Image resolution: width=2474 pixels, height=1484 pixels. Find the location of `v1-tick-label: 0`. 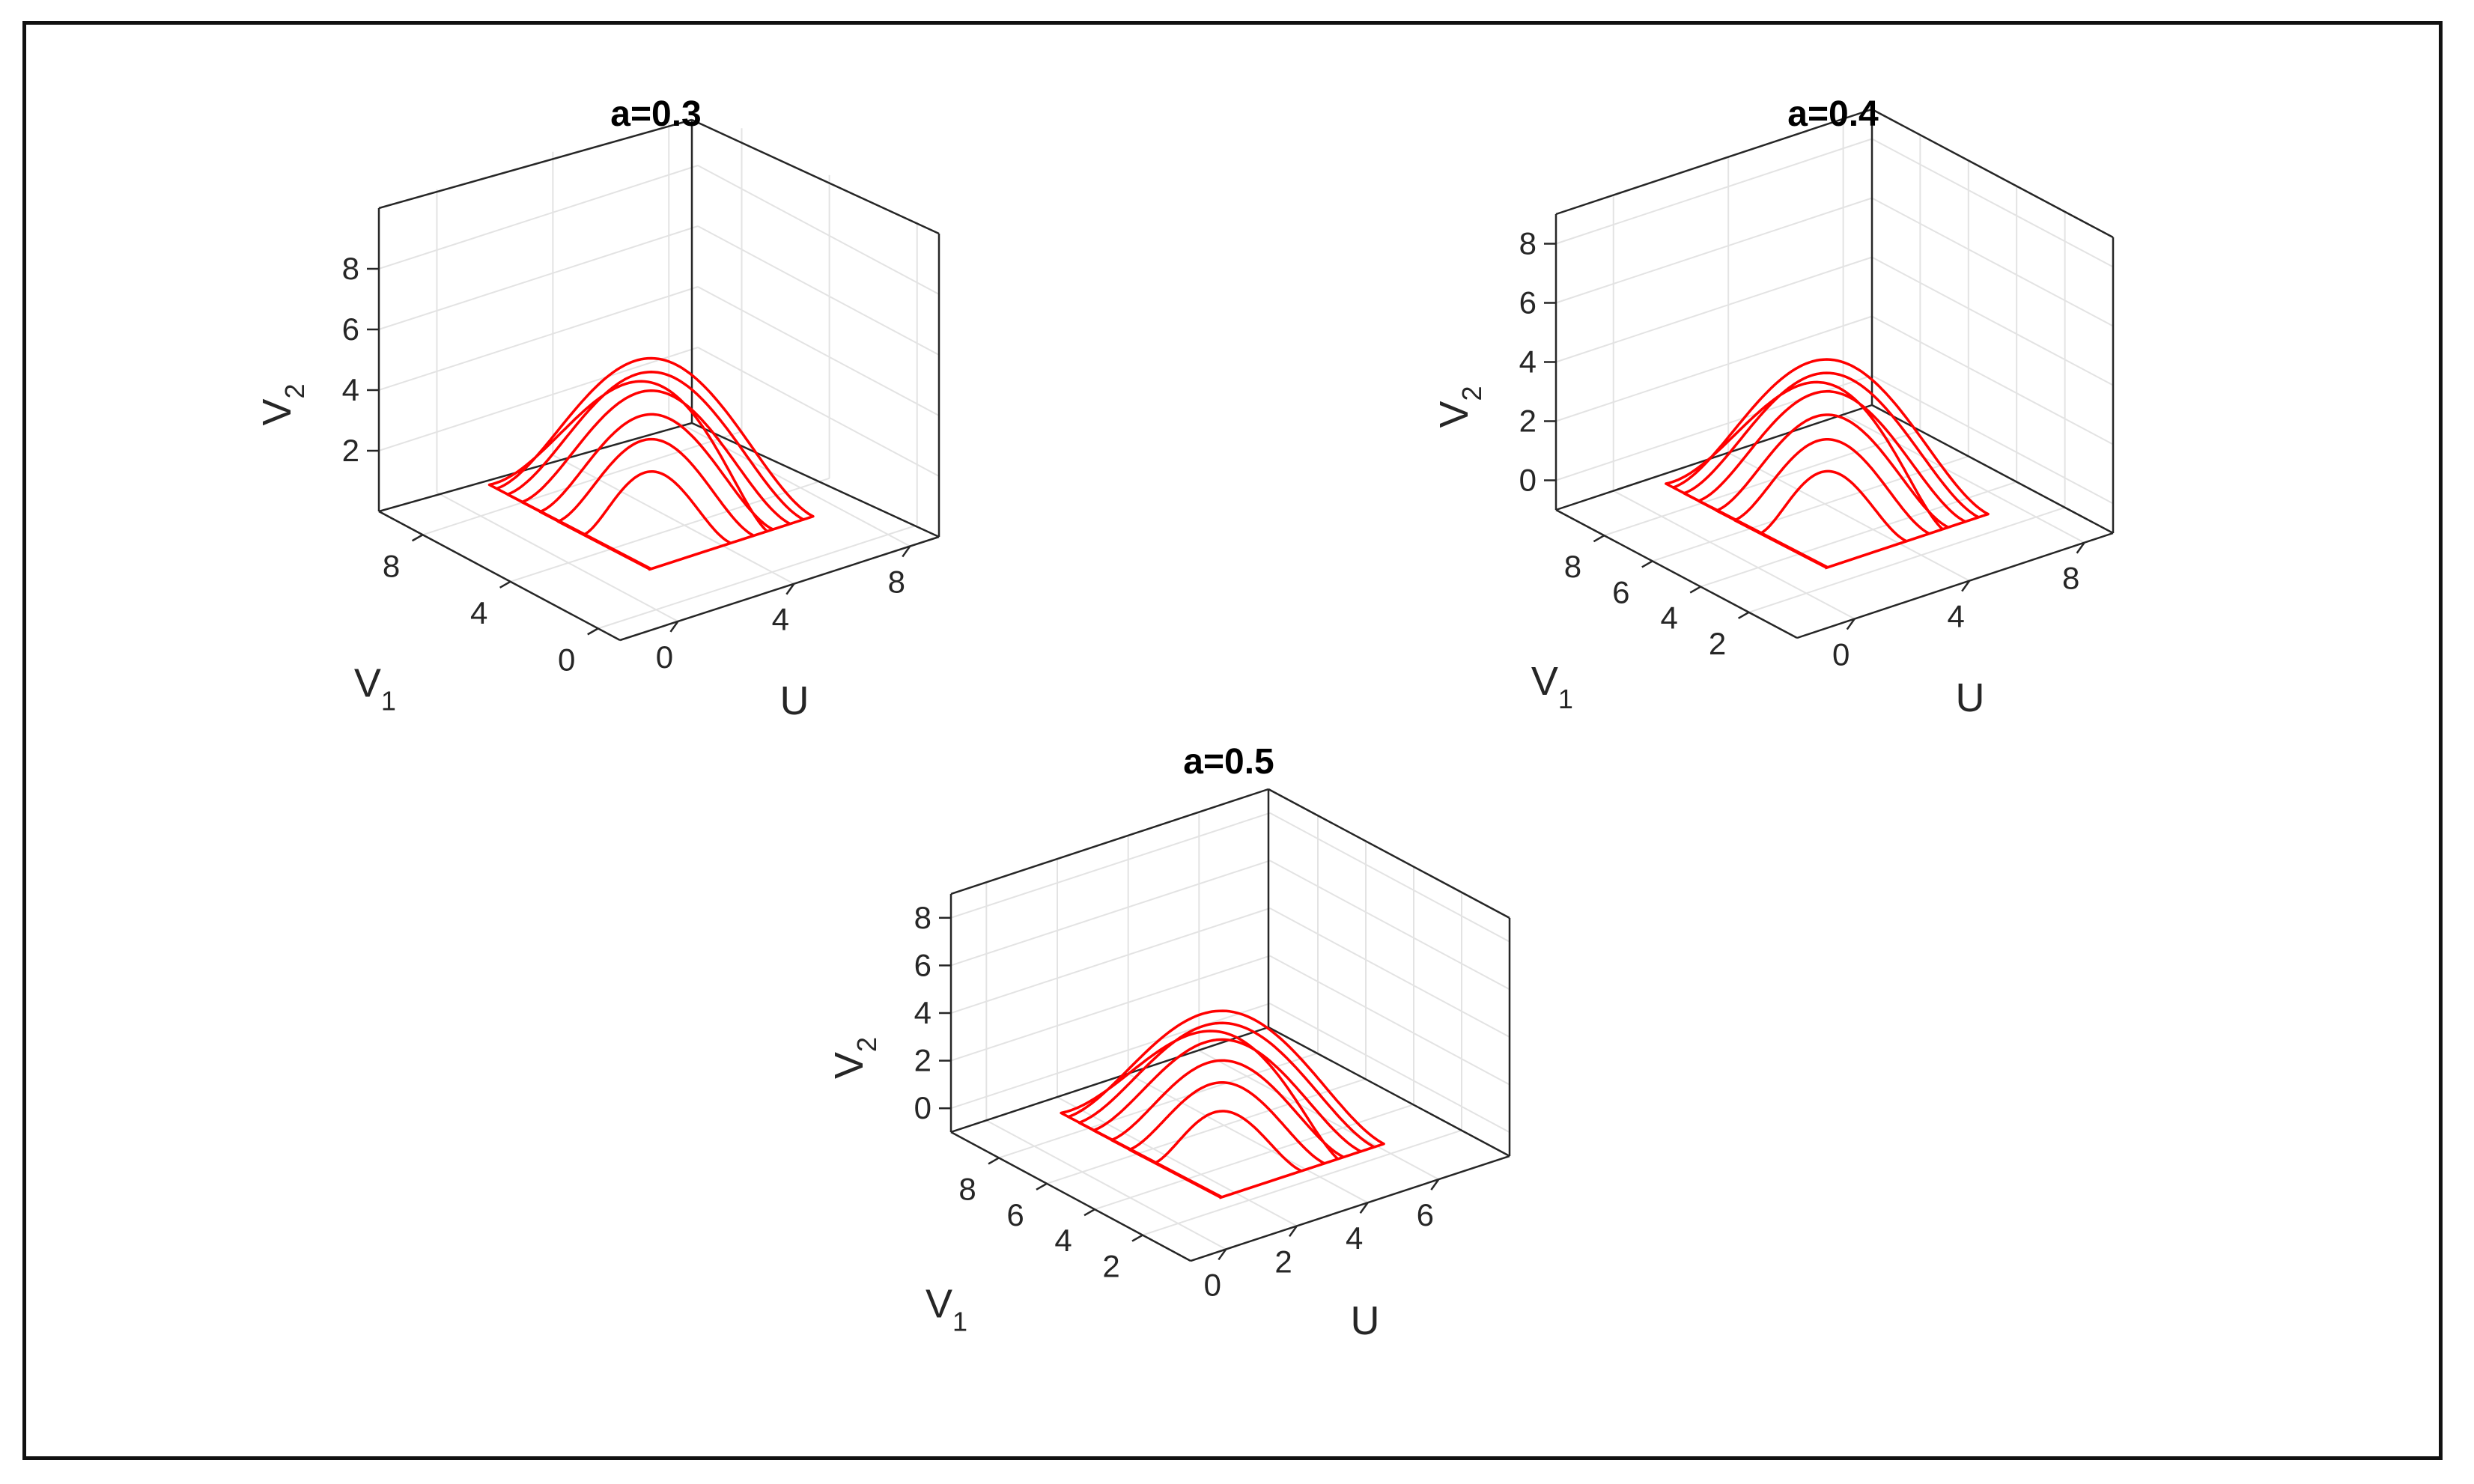

v1-tick-label: 0 is located at coordinates (566, 659).